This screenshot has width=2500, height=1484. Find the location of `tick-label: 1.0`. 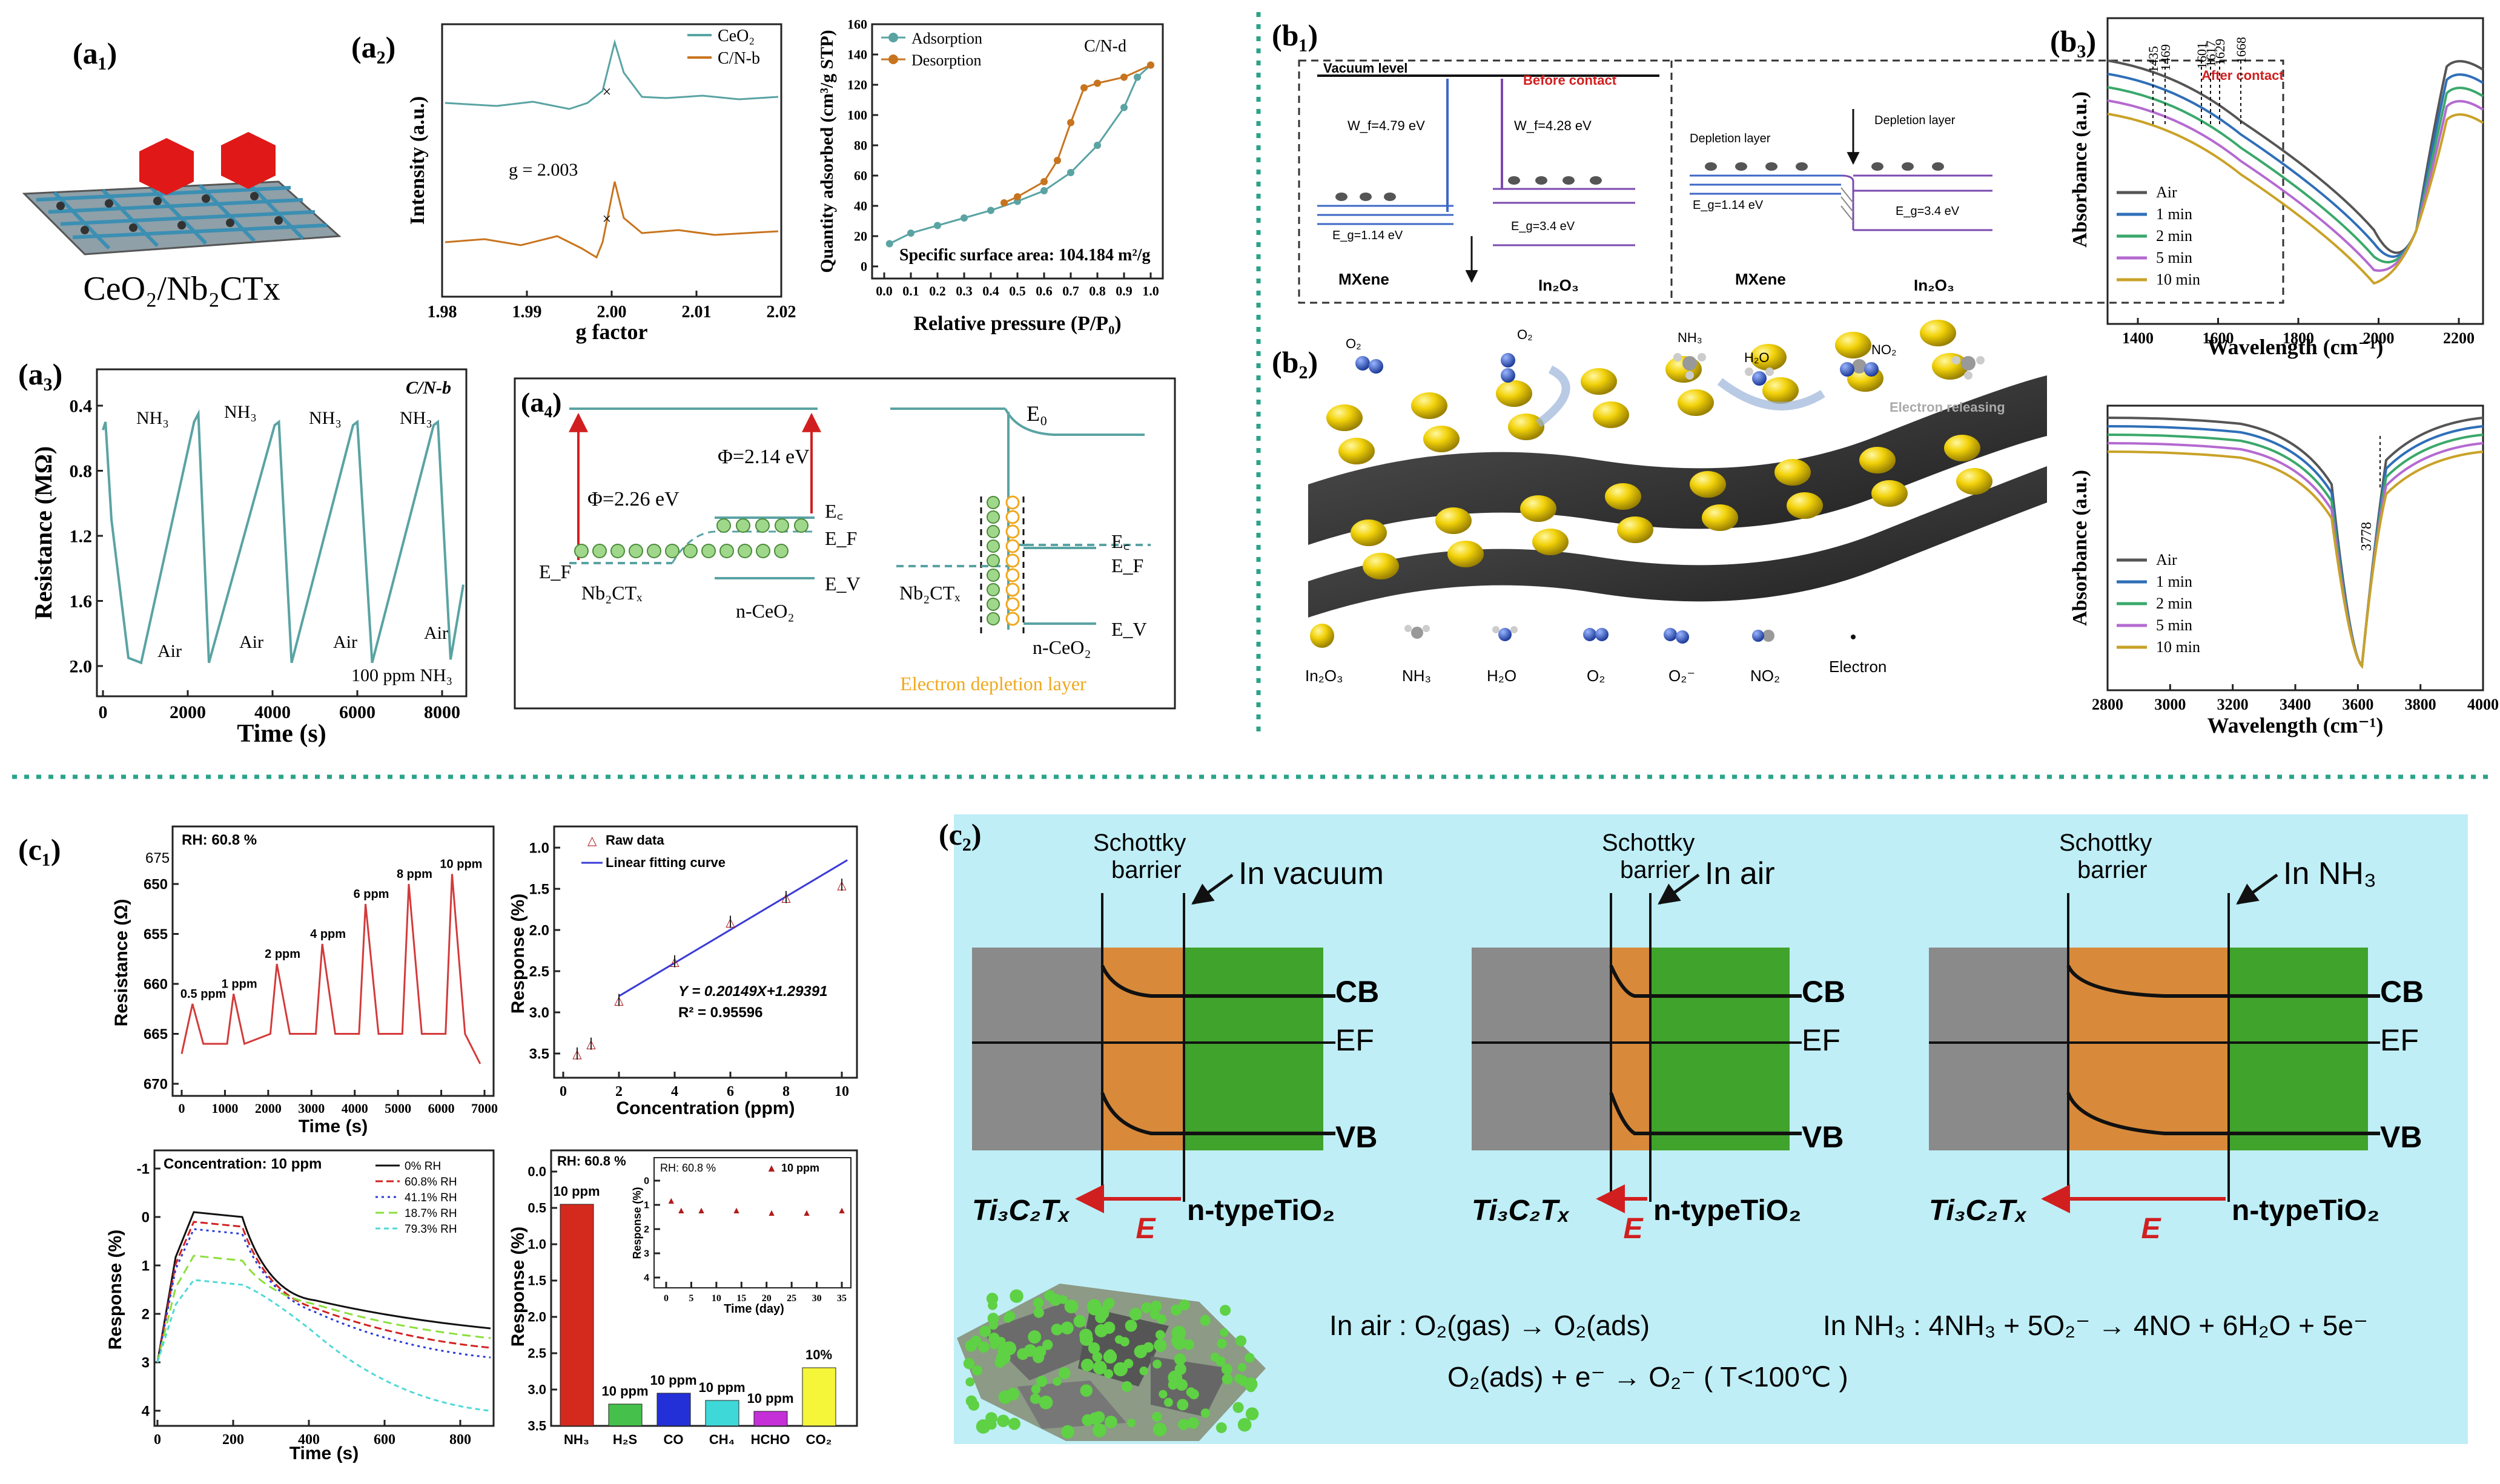

tick-label: 1.0 is located at coordinates (1150, 290).